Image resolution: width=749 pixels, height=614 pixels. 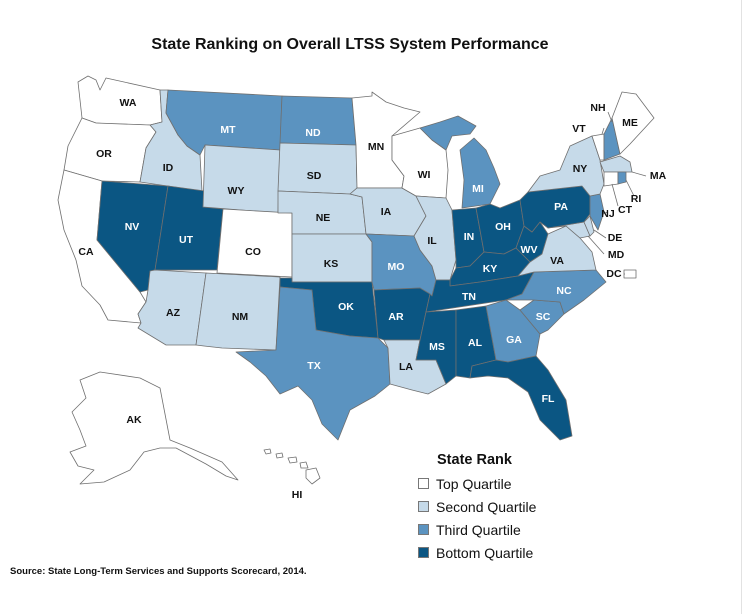 I want to click on label-wi: WI, so click(x=424, y=175).